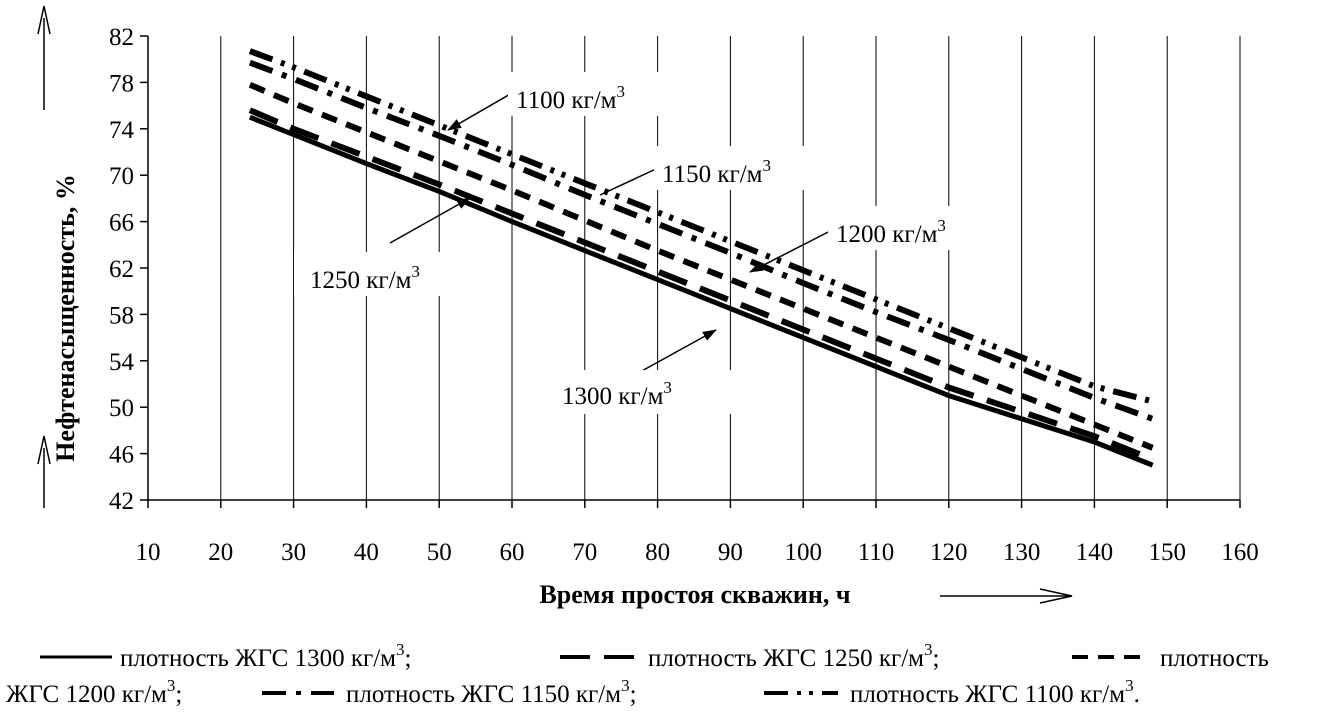 The width and height of the screenshot is (1320, 720). I want to click on annotation-1250-text: 1250 кг/м, so click(361, 280).